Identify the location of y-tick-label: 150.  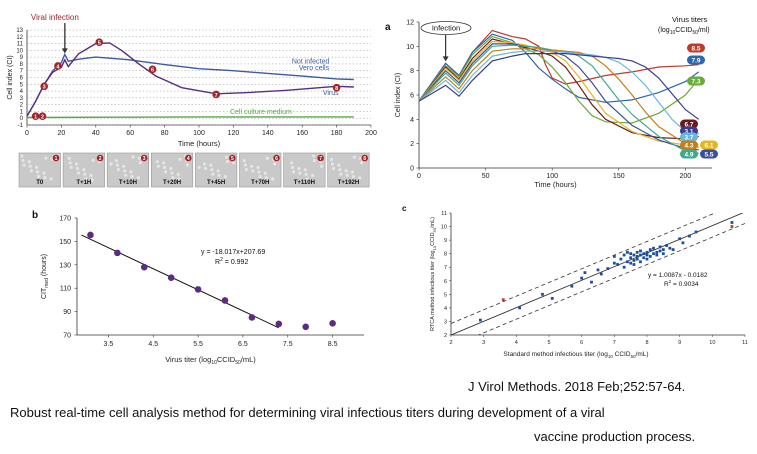
(65, 242).